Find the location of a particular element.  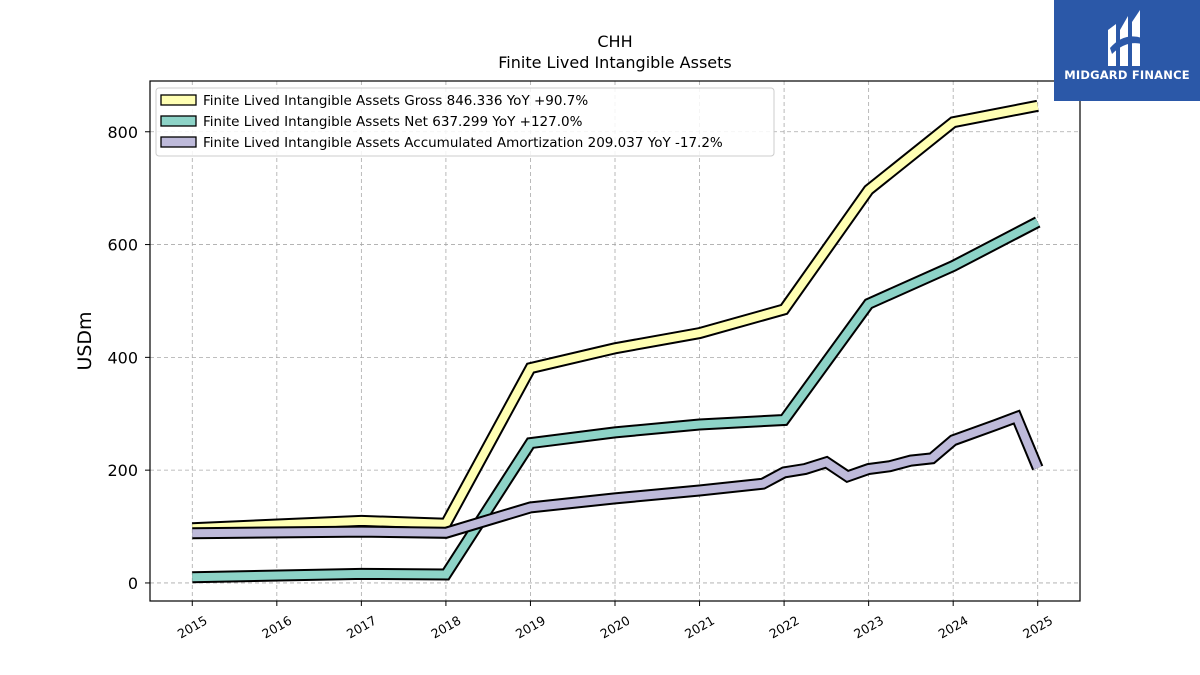

y-axis-label: USDm is located at coordinates (85, 340).